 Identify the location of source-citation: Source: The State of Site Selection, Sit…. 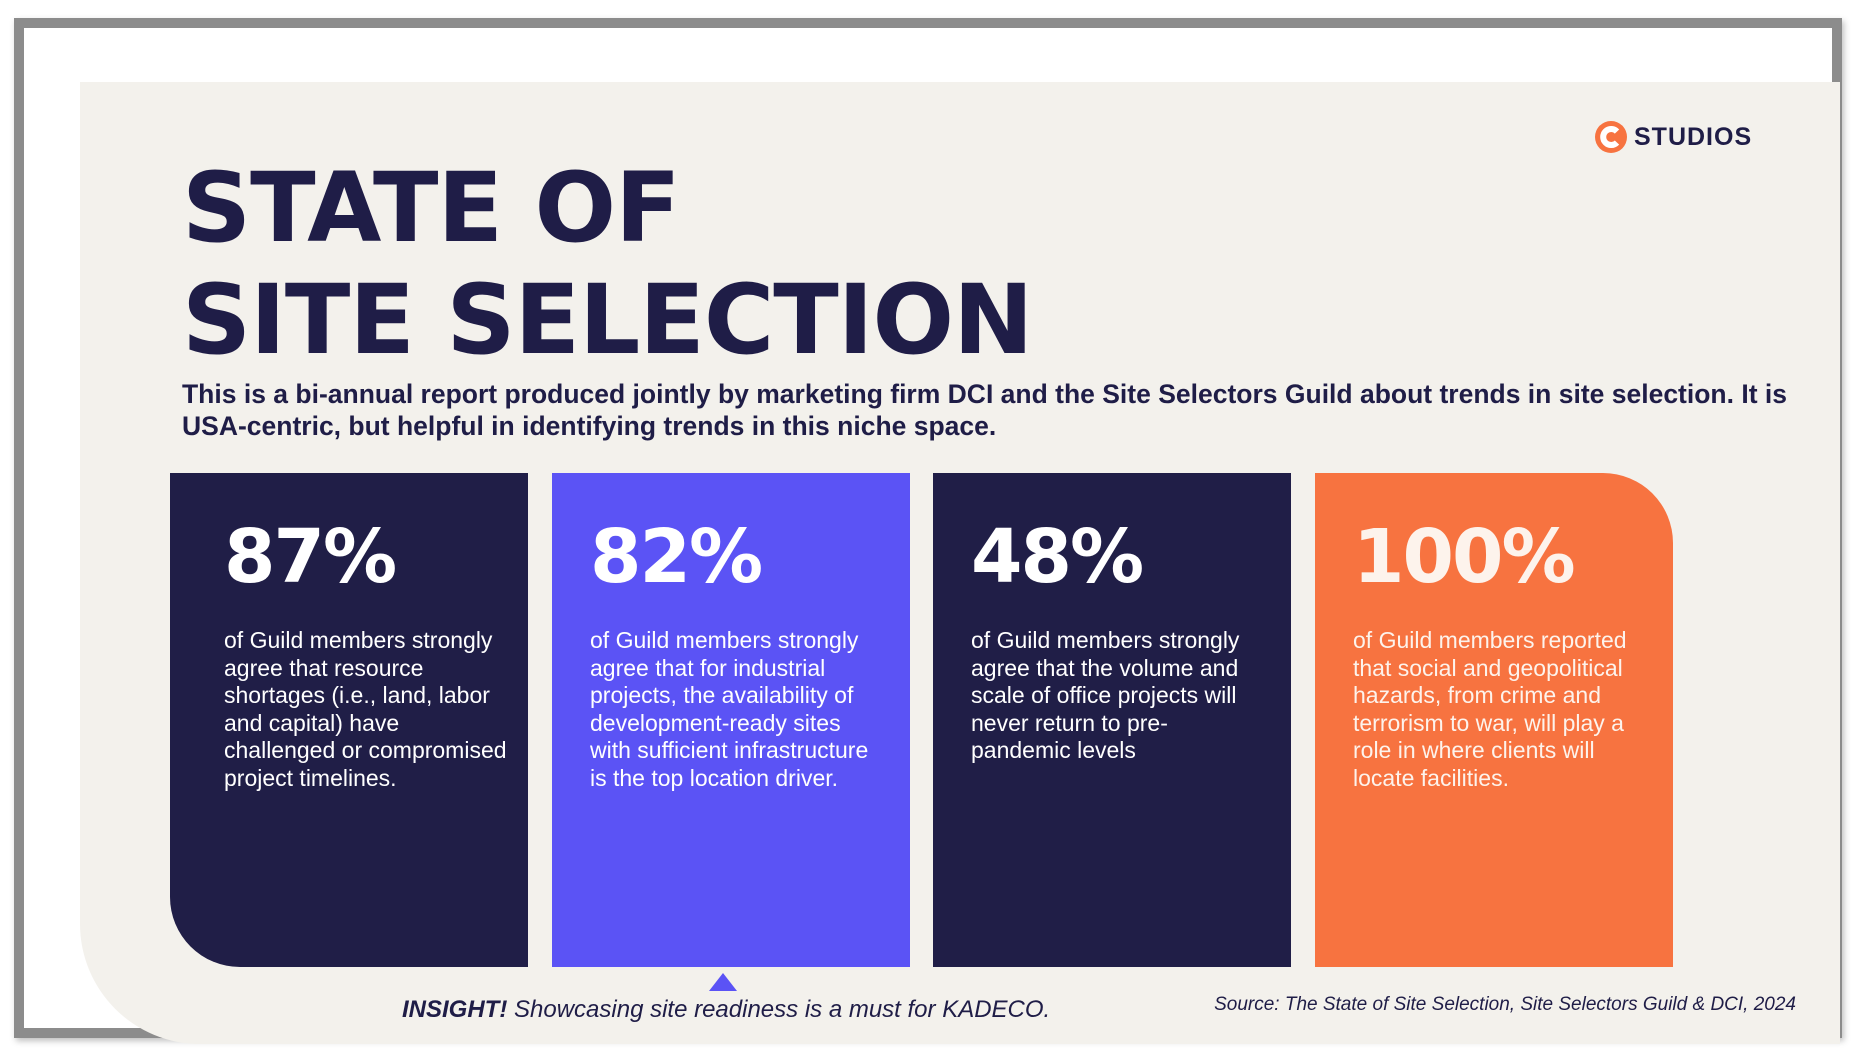
(1505, 1004).